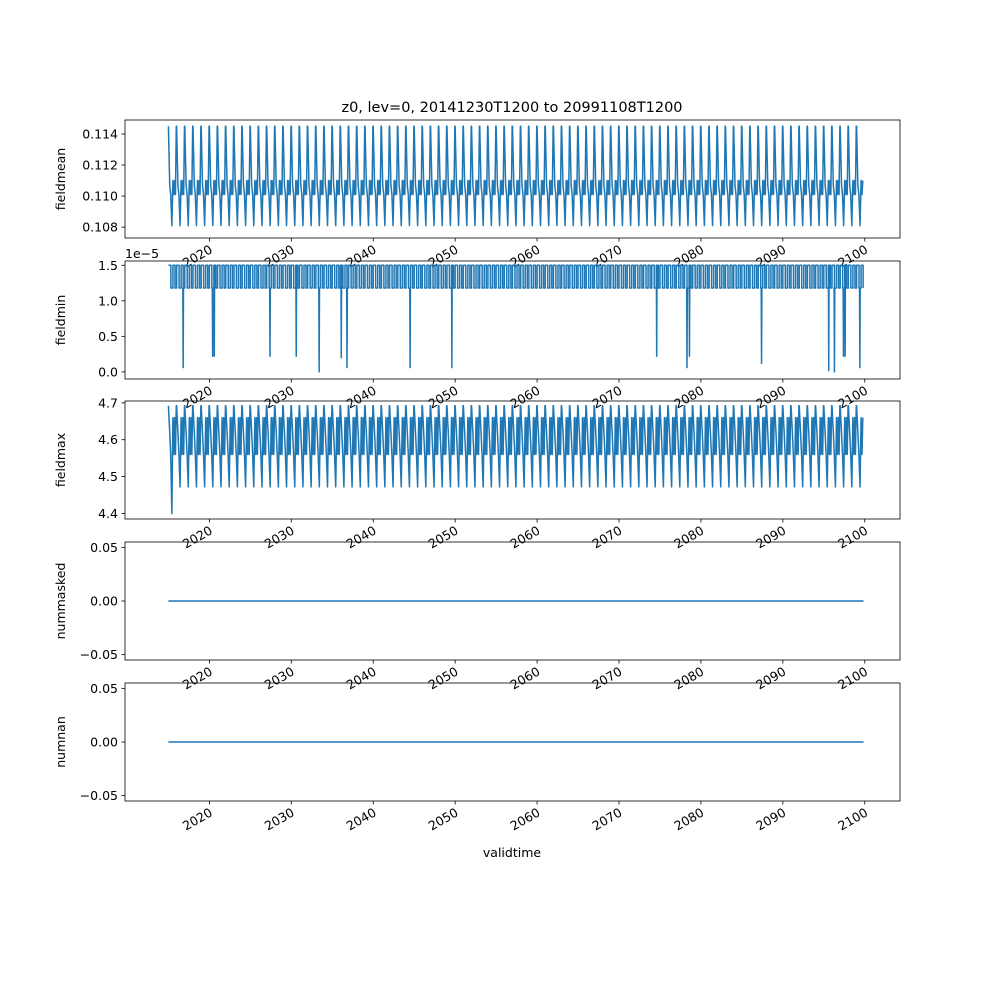 The image size is (1000, 1000). I want to click on y-axis-label-fieldmax: fieldmax, so click(60, 460).